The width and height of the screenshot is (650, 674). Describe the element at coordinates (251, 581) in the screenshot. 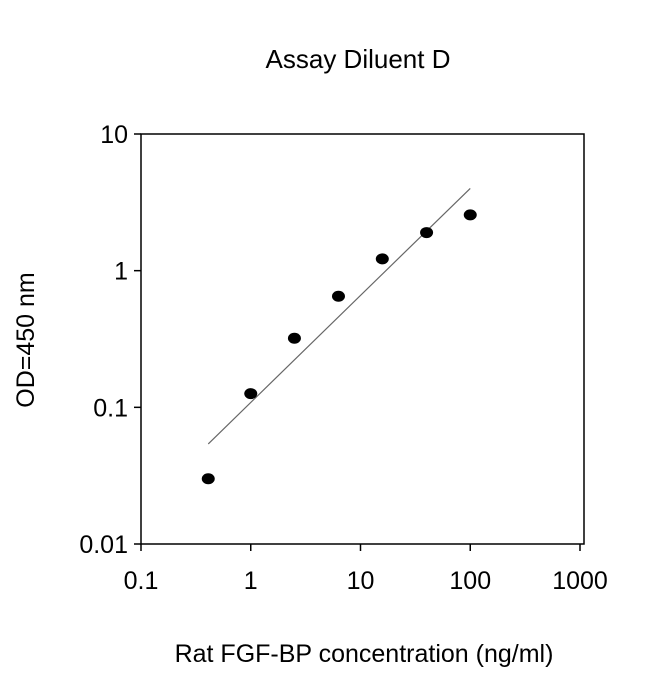

I see `x-tick-label: 1` at that location.